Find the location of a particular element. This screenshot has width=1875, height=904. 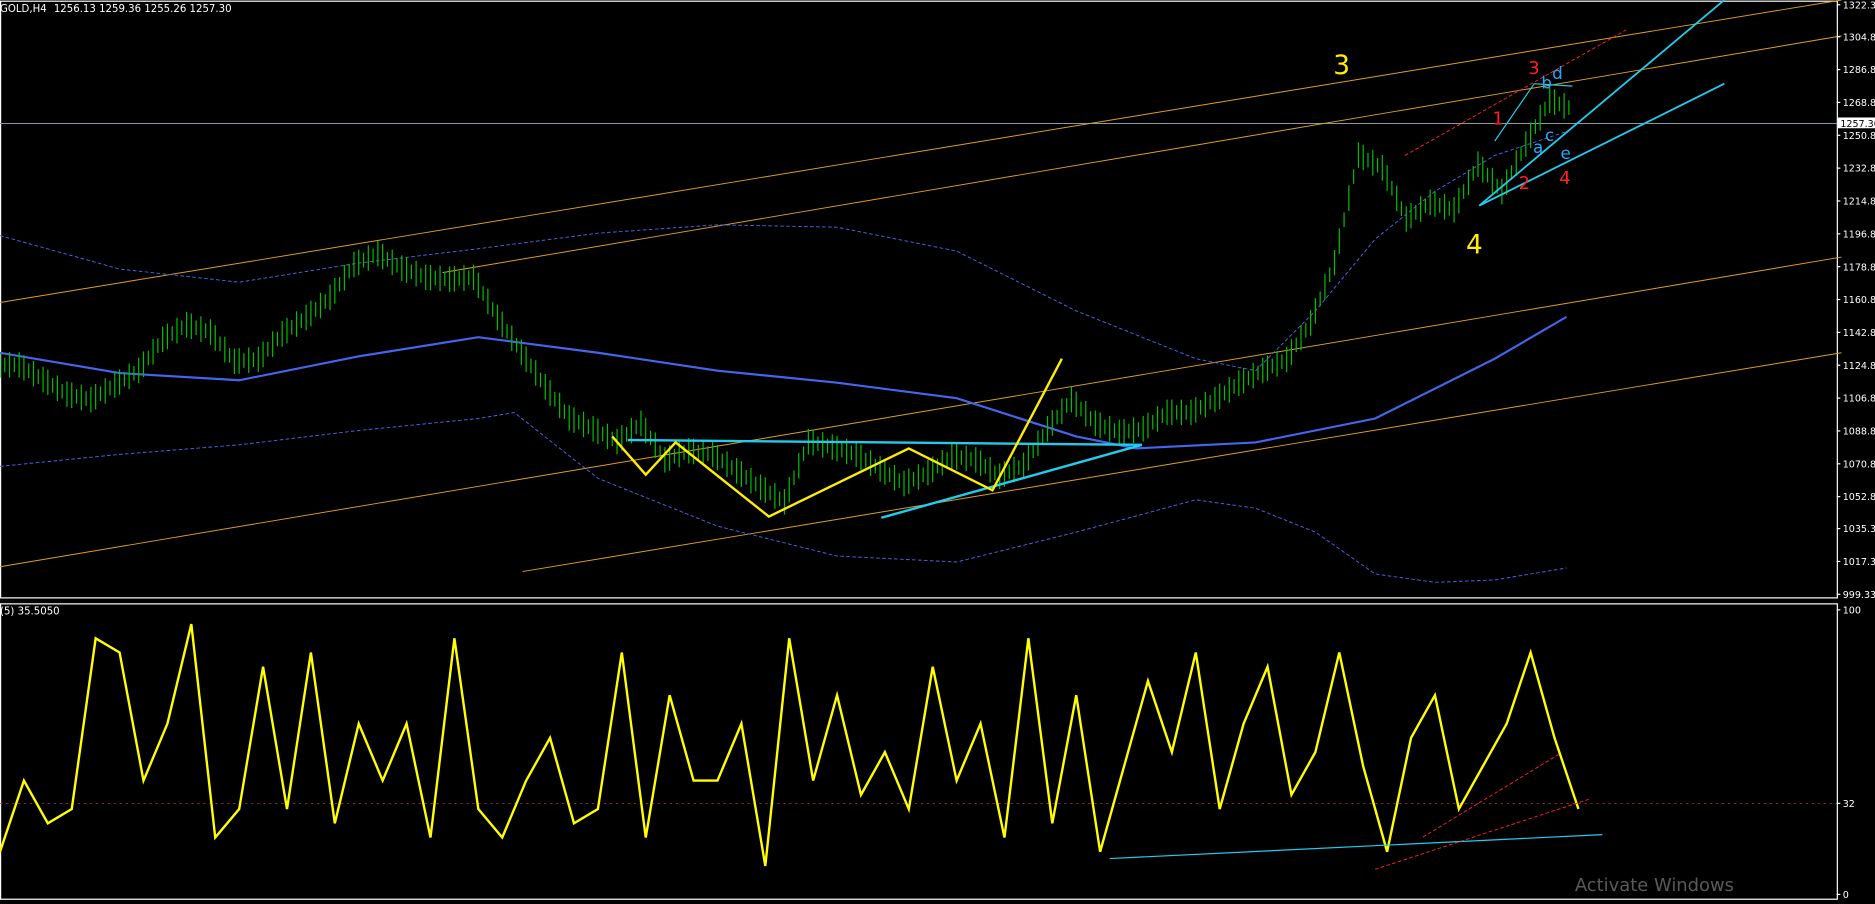

oscillator-tick-label: 100 is located at coordinates (1852, 610).